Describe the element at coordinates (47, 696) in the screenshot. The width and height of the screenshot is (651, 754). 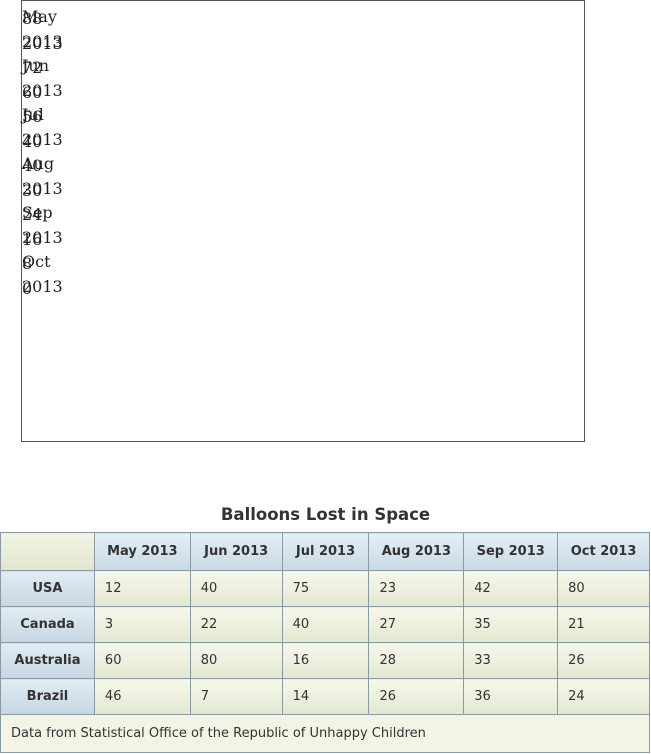
I see `row-header: Brazil` at that location.